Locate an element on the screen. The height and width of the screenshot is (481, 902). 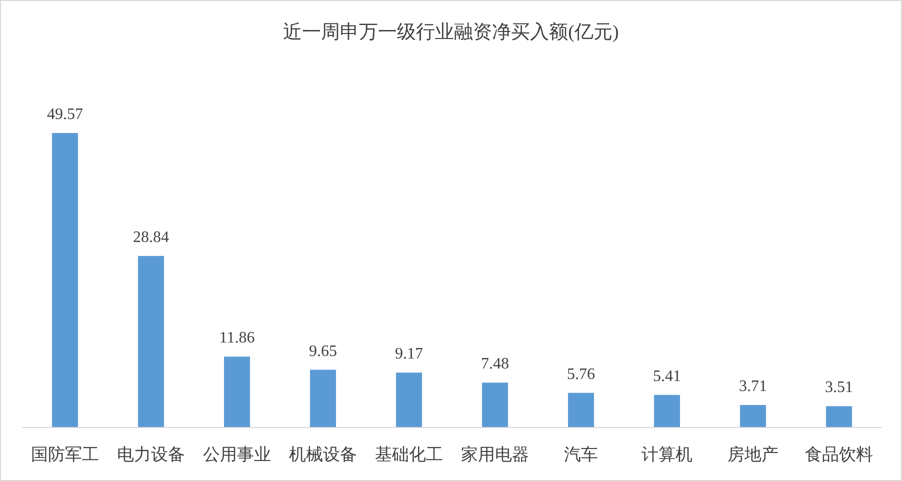
x-tick-label: 机械设备 is located at coordinates (323, 455).